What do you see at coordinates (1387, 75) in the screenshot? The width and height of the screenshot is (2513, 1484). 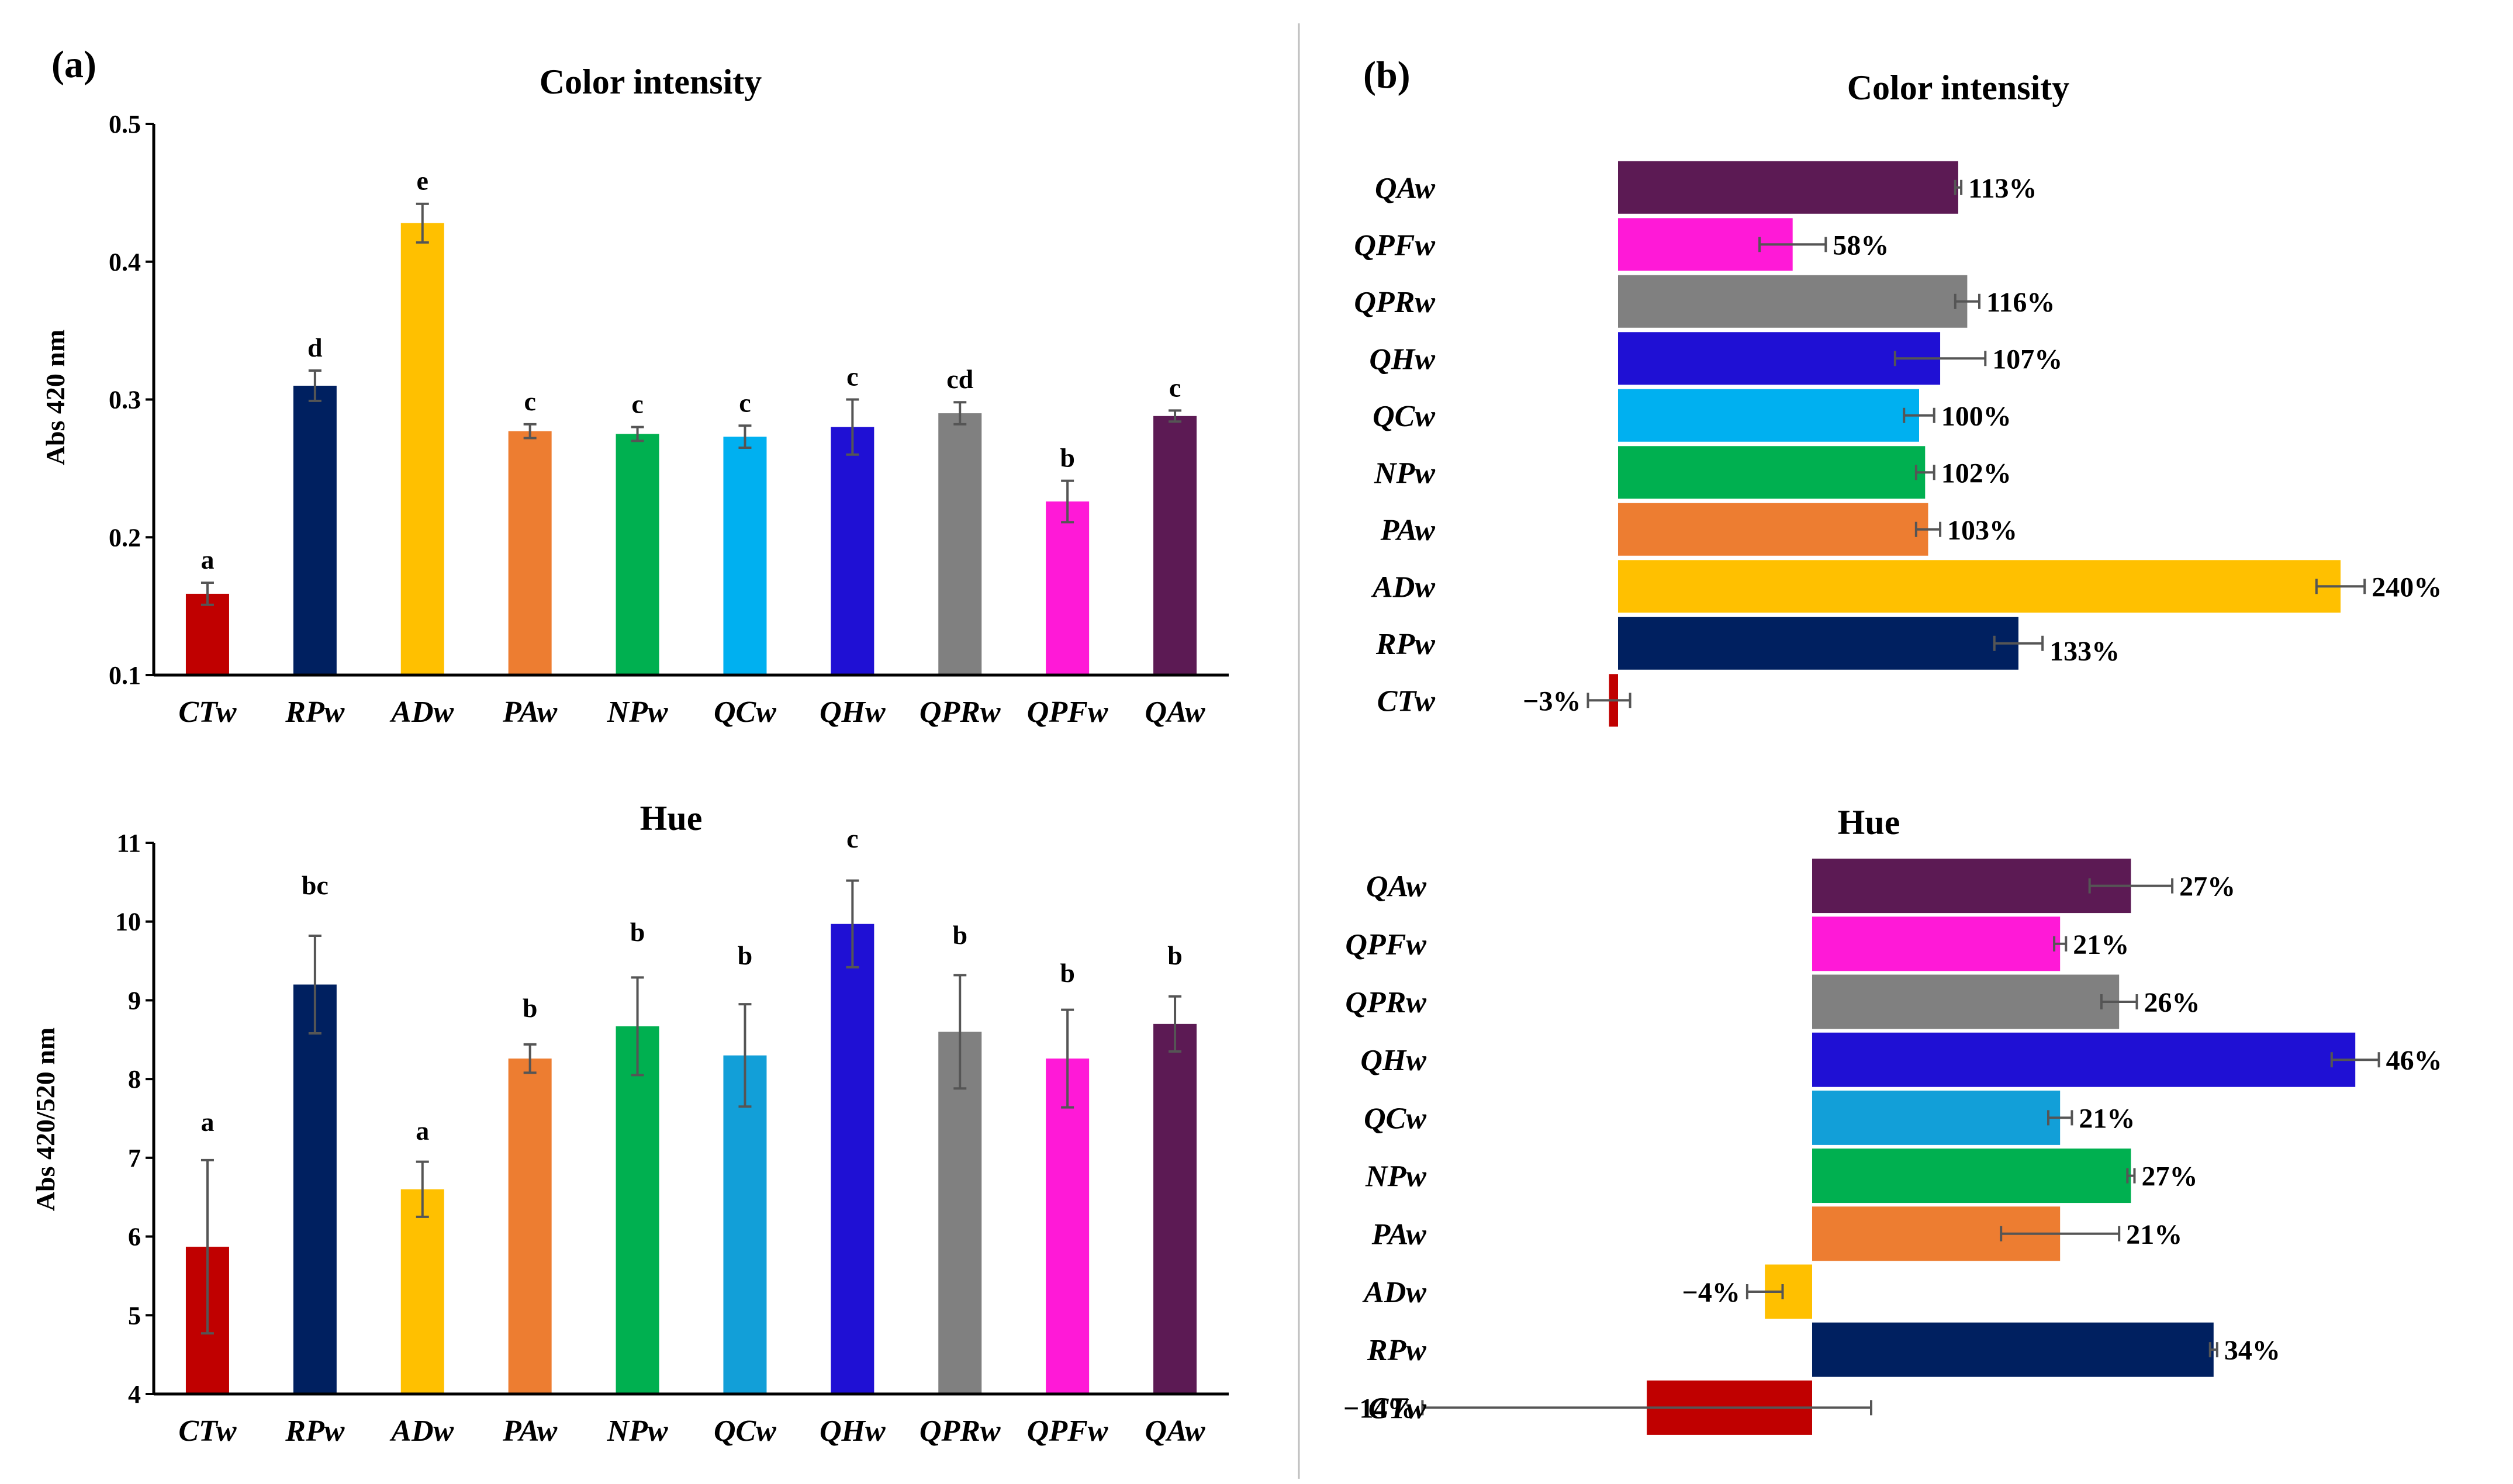 I see `panel-label-b: (b)` at bounding box center [1387, 75].